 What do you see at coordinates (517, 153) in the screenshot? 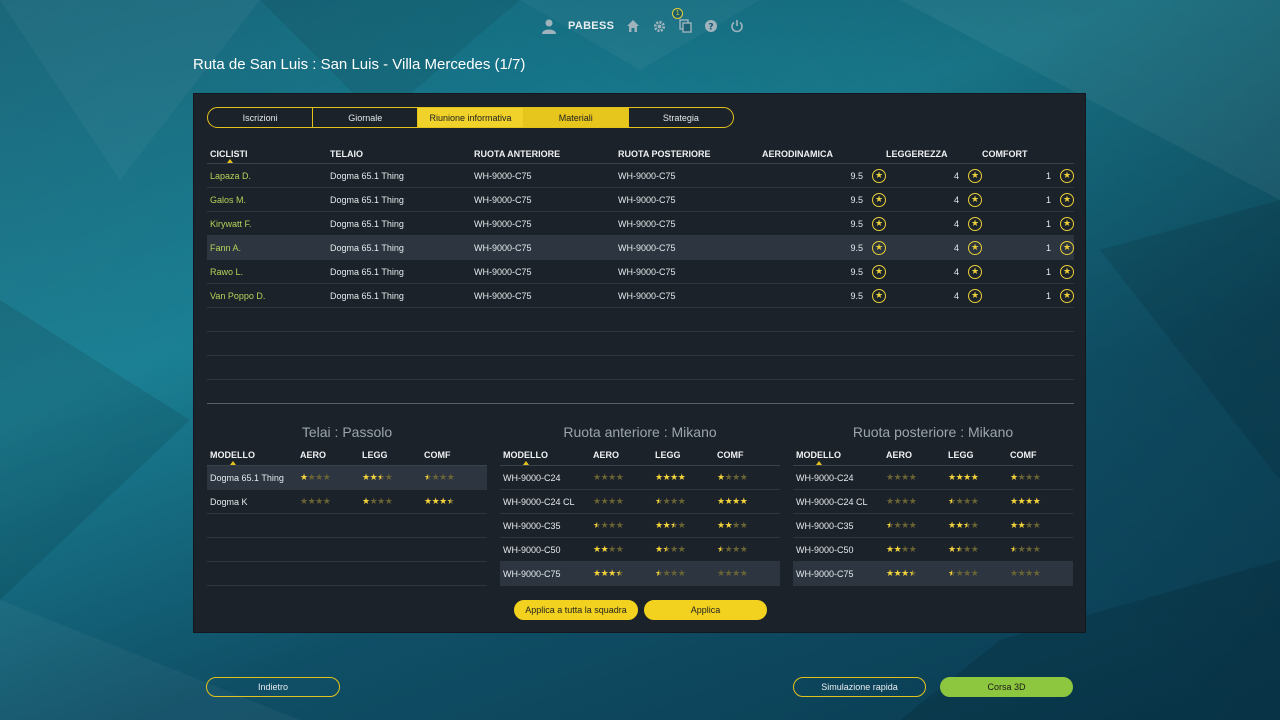
I see `col-ruota-anteriore: RUOTA ANTERIORE` at bounding box center [517, 153].